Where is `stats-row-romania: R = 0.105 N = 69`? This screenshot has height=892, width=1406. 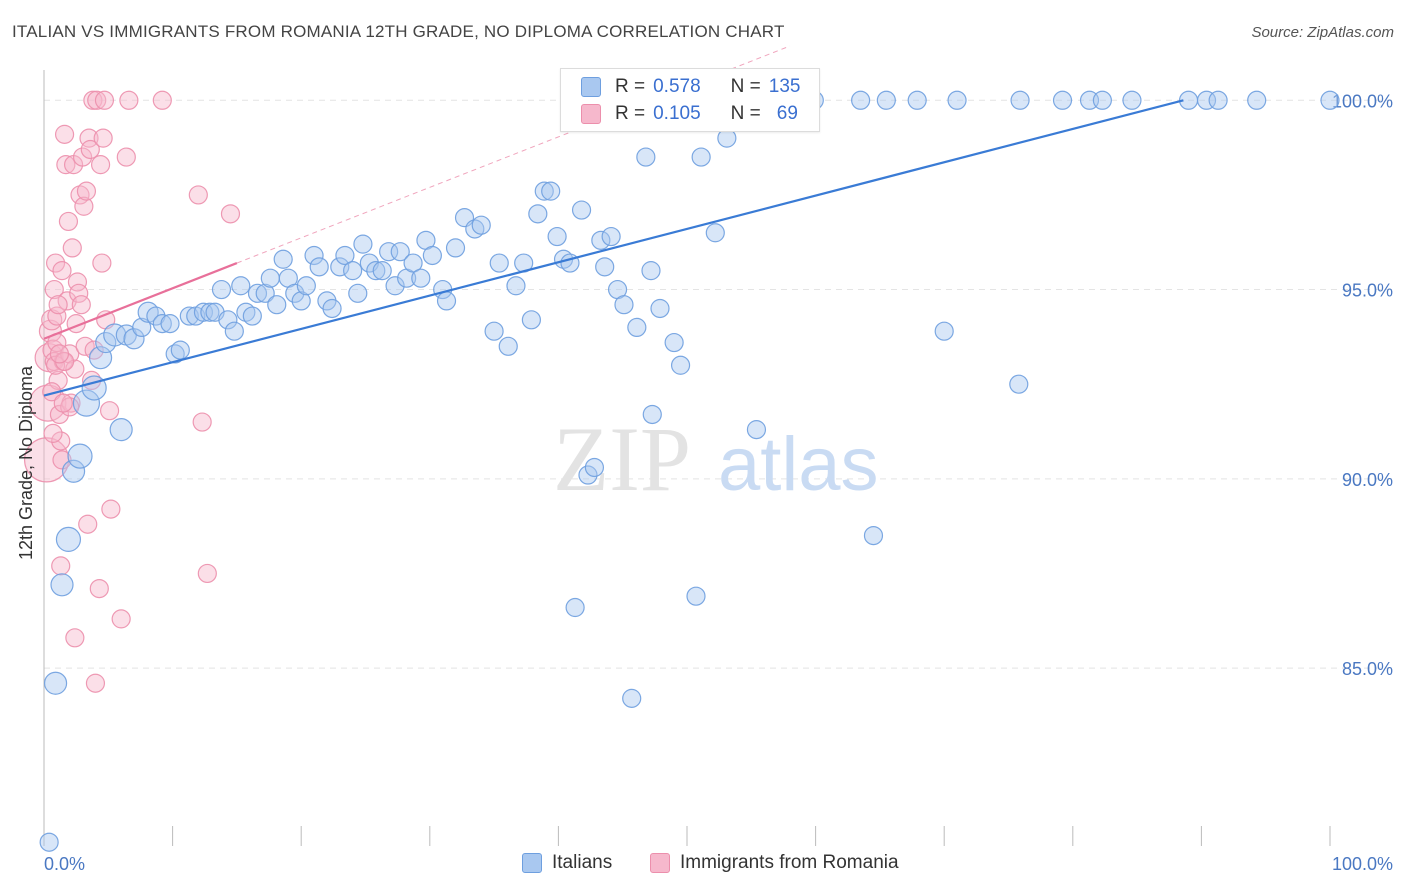 stats-row-romania: R = 0.105 N = 69 is located at coordinates (689, 114).